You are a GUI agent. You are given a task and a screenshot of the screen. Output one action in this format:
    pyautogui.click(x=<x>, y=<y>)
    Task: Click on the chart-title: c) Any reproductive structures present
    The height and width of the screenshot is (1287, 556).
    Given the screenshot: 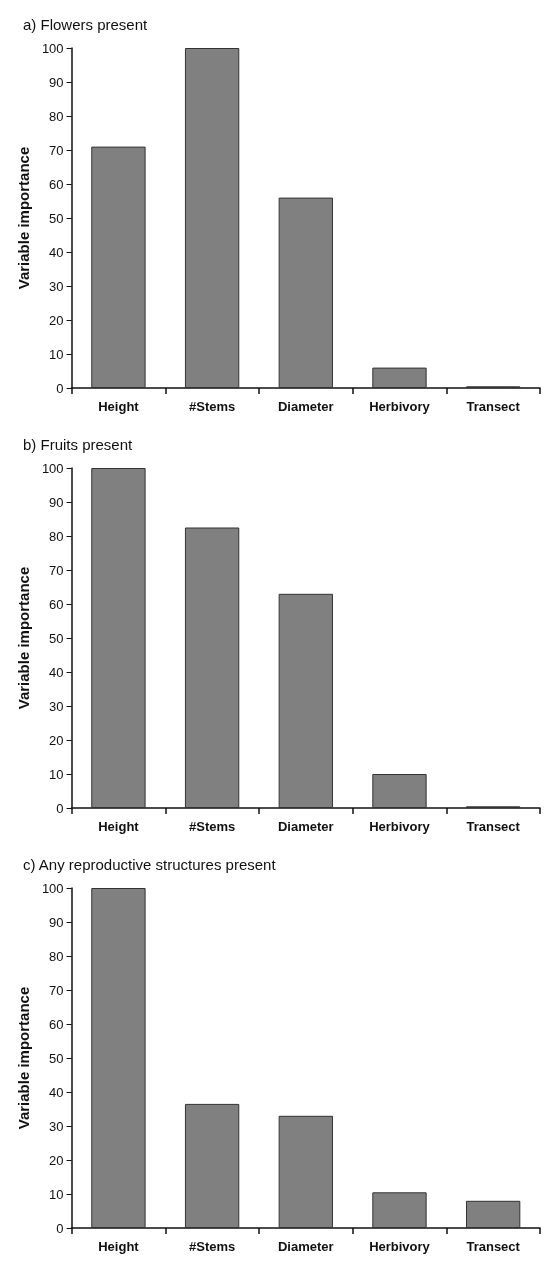 What is the action you would take?
    pyautogui.click(x=150, y=864)
    